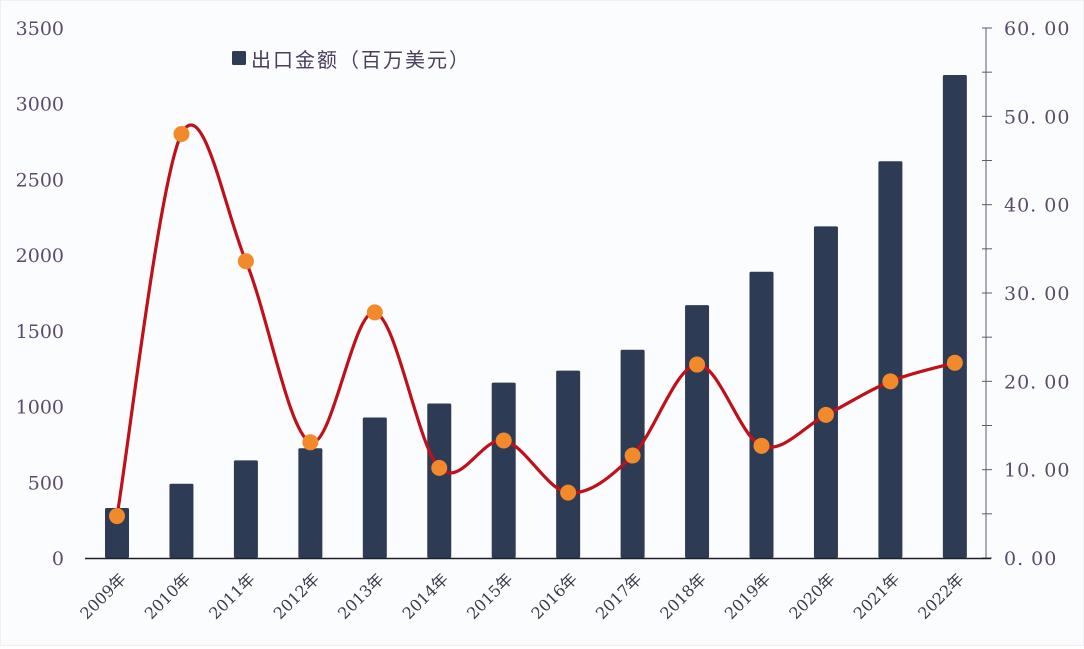 The width and height of the screenshot is (1084, 649). I want to click on x-tick-label: 2017年, so click(619, 596).